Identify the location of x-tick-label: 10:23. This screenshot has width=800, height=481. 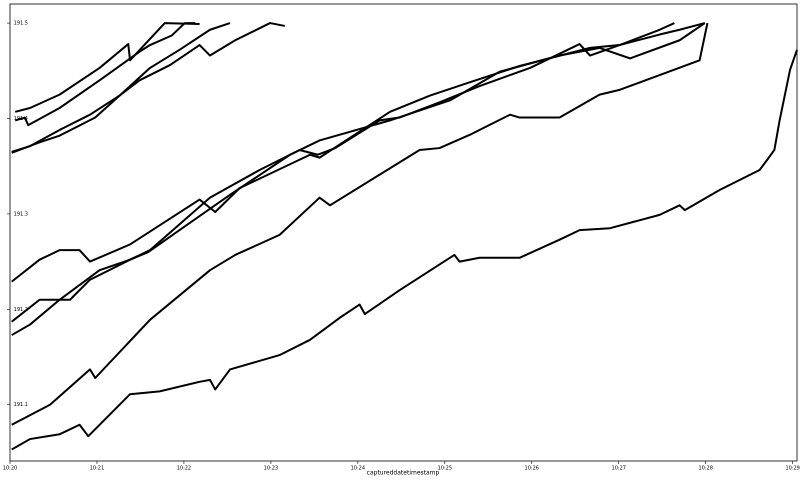
(271, 469).